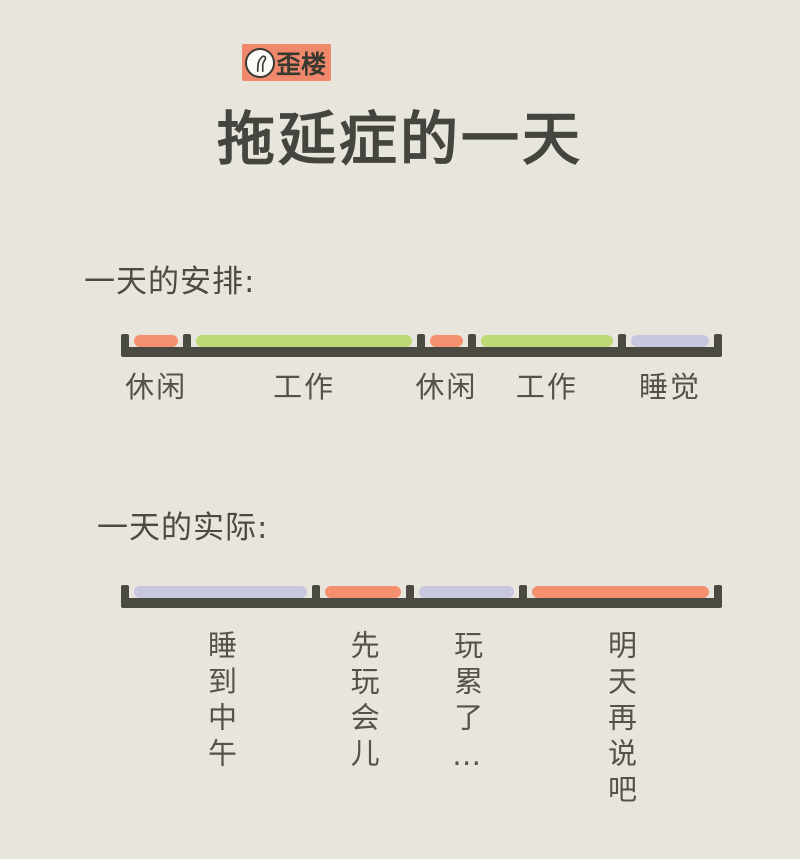 This screenshot has height=859, width=800. Describe the element at coordinates (363, 702) in the screenshot. I see `segment-label: 先玩会儿` at that location.